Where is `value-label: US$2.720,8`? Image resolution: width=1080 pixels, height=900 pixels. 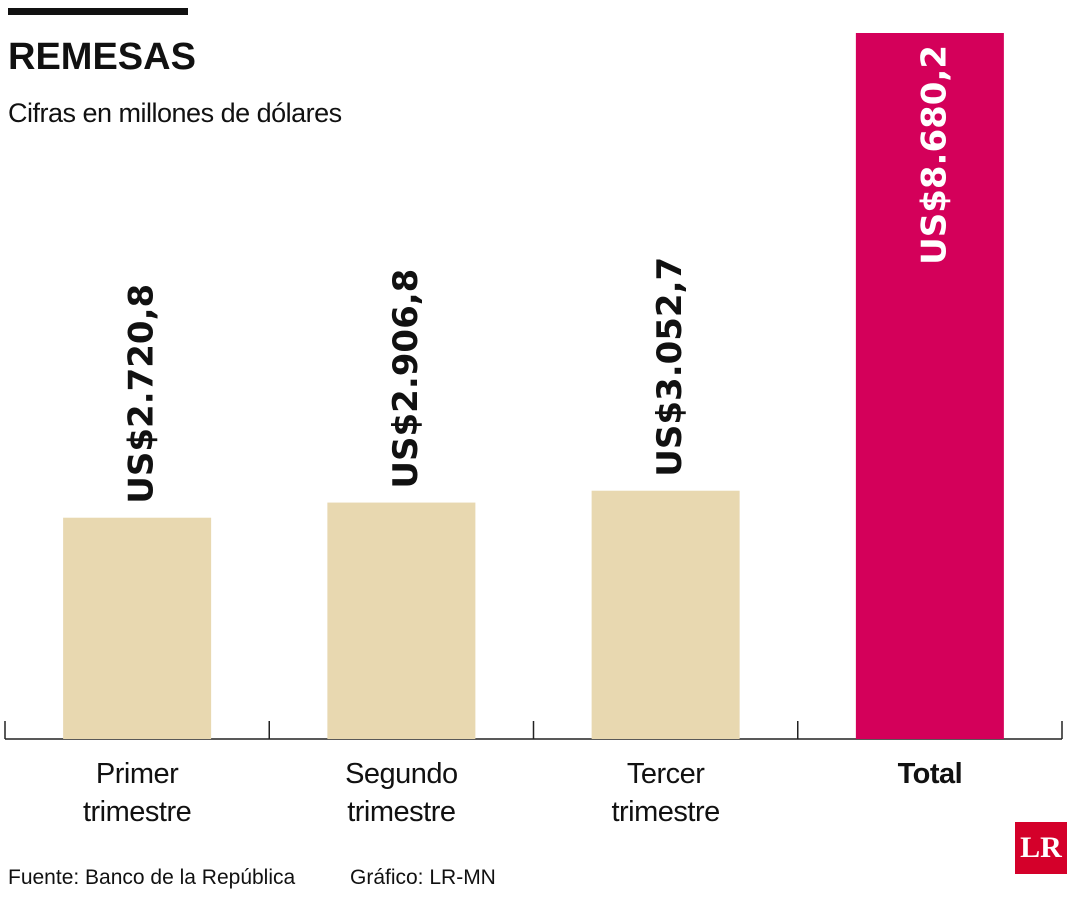
value-label: US$2.720,8 is located at coordinates (142, 394).